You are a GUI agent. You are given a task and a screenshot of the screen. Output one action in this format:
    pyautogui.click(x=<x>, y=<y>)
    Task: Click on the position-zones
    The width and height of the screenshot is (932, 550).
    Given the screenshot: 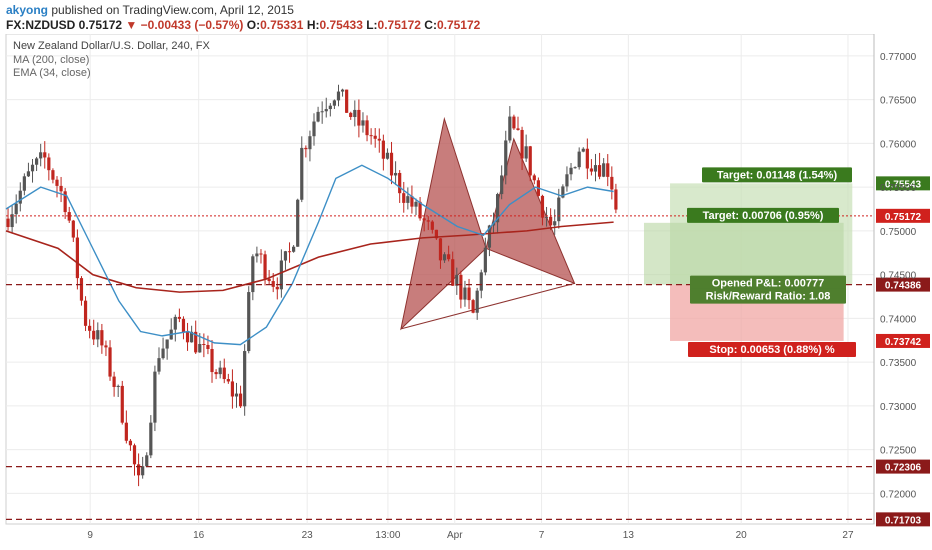 What is the action you would take?
    pyautogui.click(x=748, y=262)
    